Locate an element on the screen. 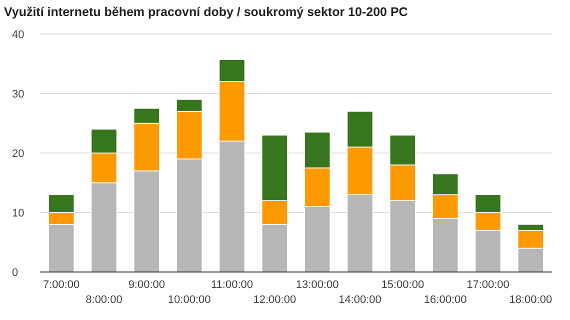 This screenshot has width=570, height=320. x-tick-label: 15:00:00 is located at coordinates (402, 285).